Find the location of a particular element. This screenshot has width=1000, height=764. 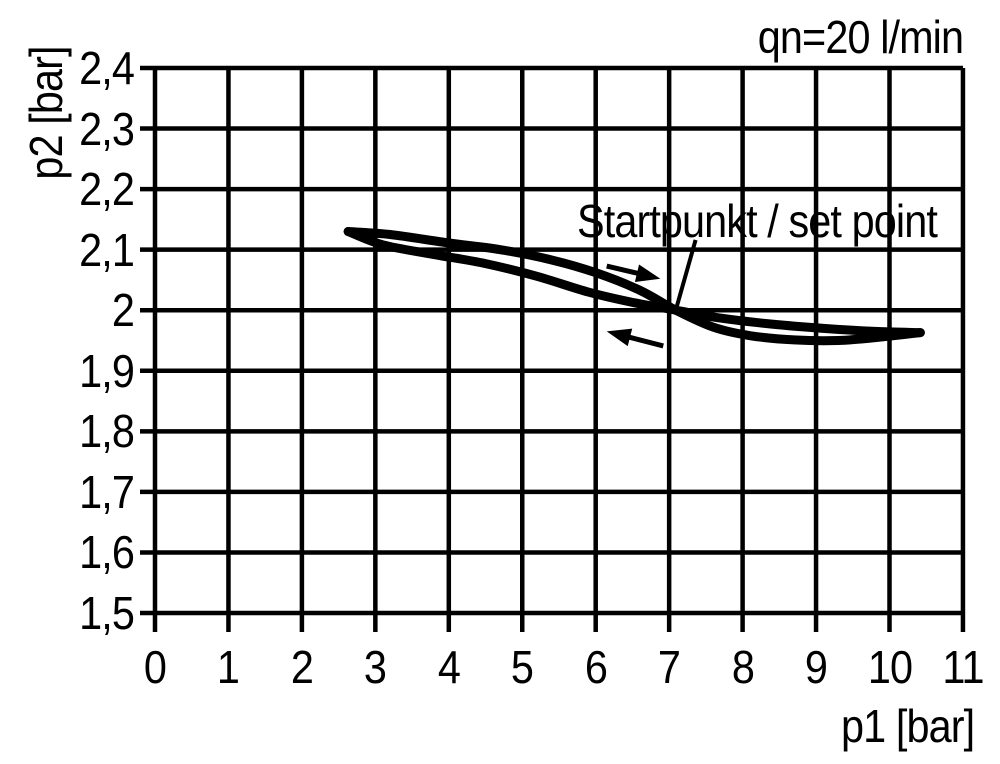

x-tick-label: 2 is located at coordinates (302, 667).